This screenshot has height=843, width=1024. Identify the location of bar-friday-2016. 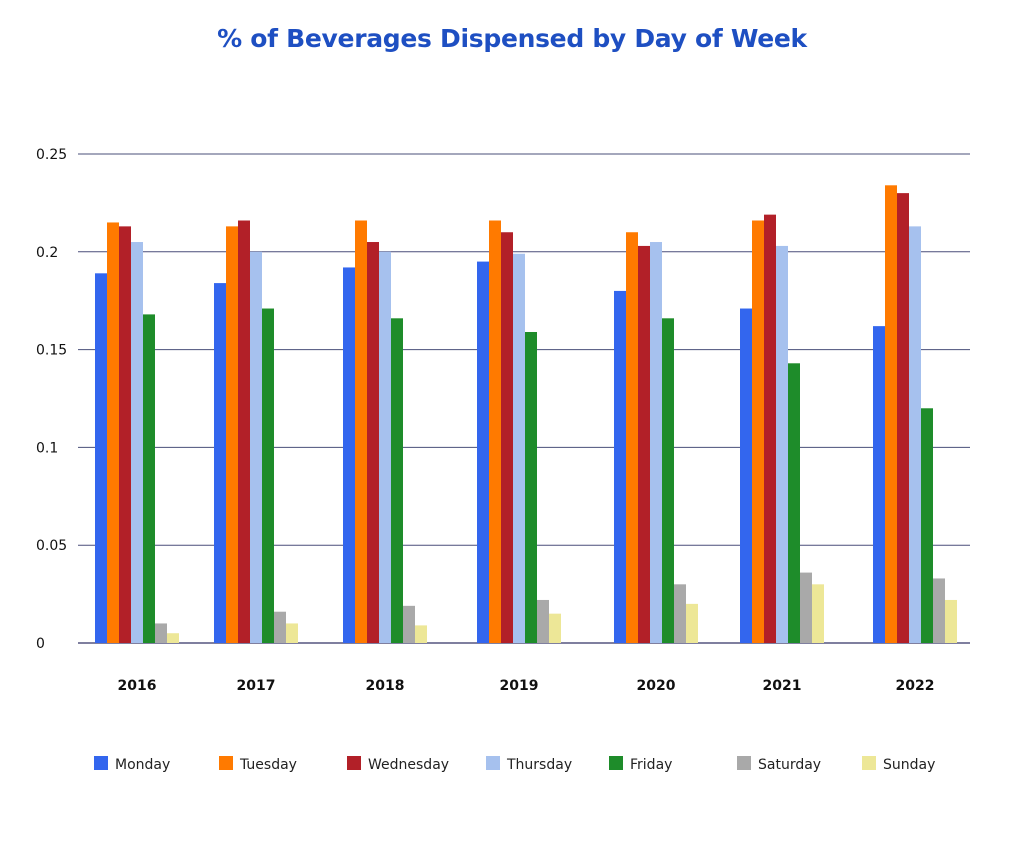
(149, 478).